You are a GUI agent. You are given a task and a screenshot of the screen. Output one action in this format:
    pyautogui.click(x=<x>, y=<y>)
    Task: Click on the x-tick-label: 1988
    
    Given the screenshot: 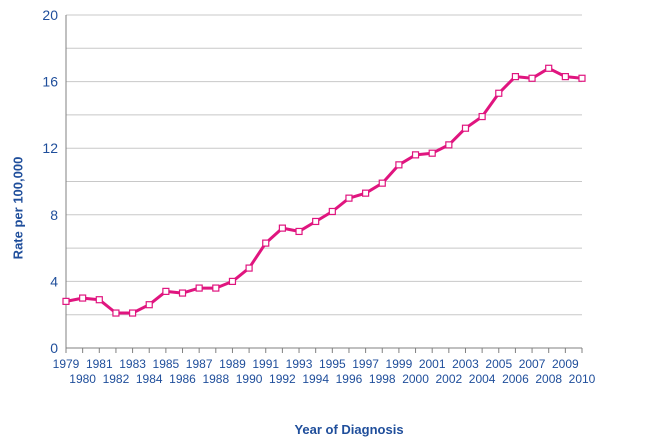 What is the action you would take?
    pyautogui.click(x=215, y=379)
    